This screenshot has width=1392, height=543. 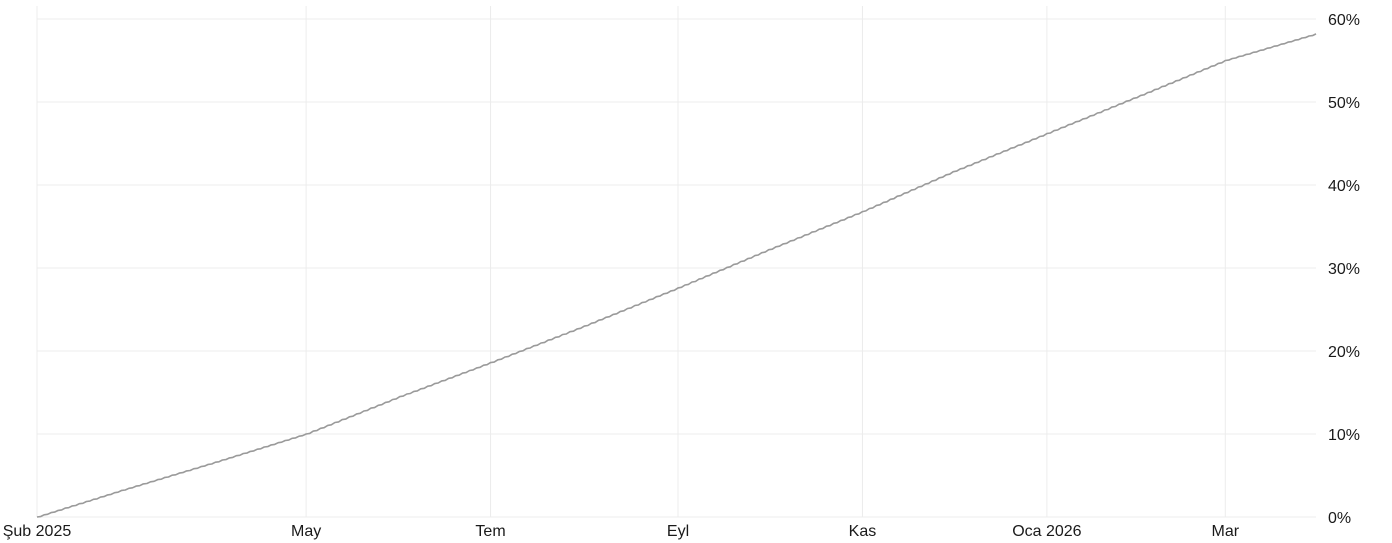 I want to click on x-tick-label: Eyl, so click(x=678, y=531).